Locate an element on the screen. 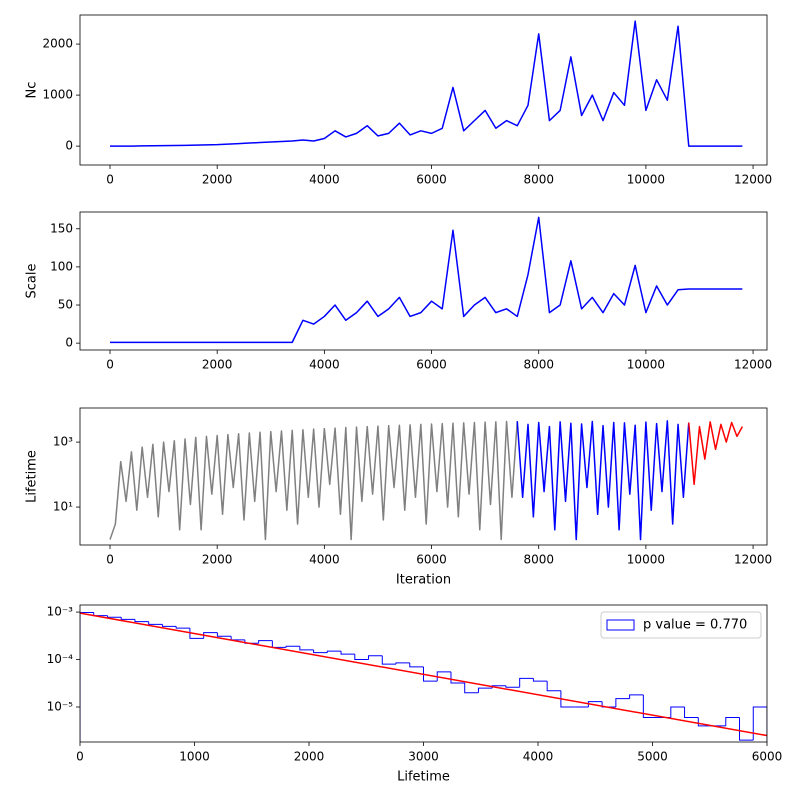 This screenshot has width=800, height=800. y-tick-label: 10⁻³ is located at coordinates (60, 612).